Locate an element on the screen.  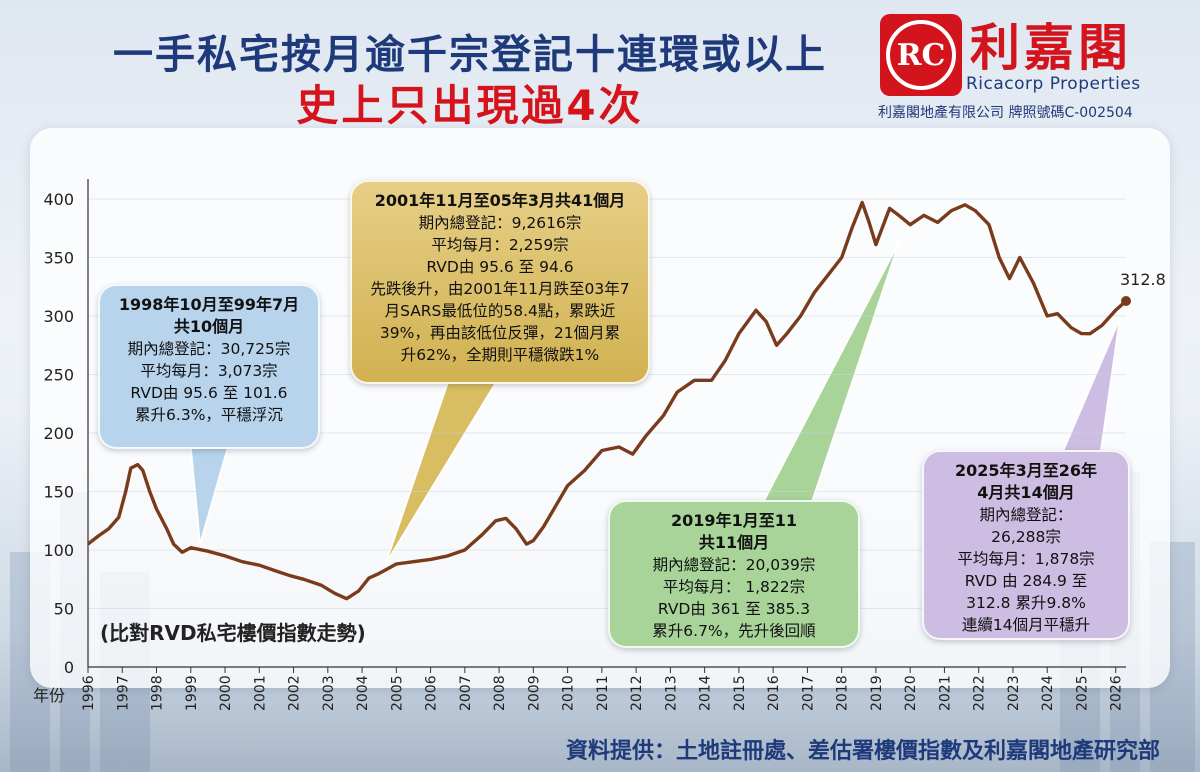
logo-license: 利嘉閣地產有限公司 牌照號碼C-002504 is located at coordinates (1005, 113).